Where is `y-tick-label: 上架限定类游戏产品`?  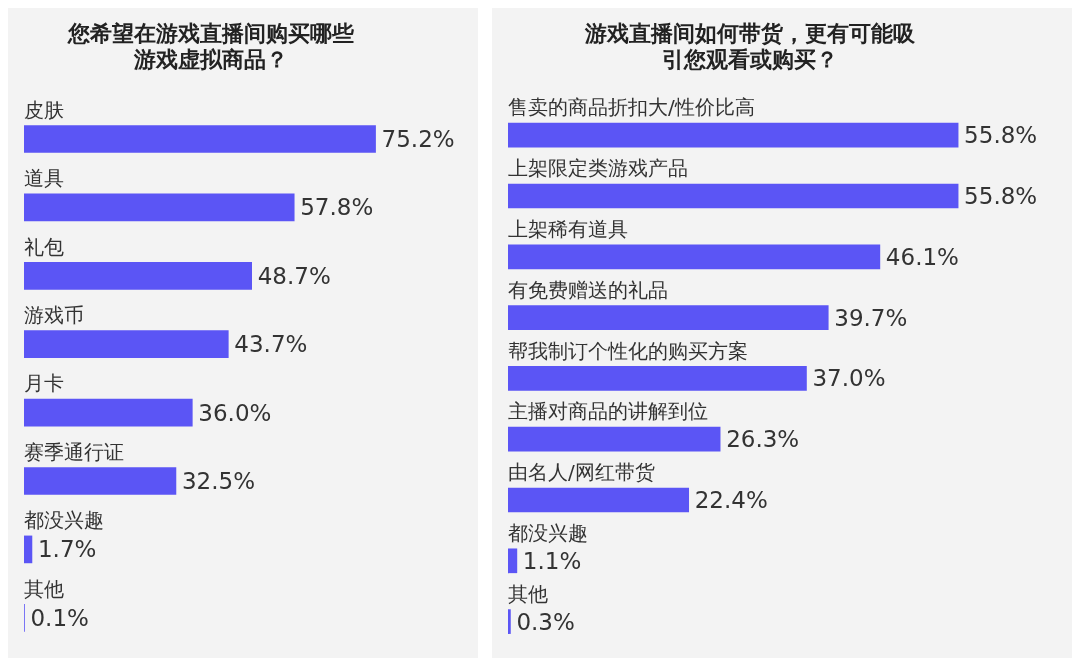 y-tick-label: 上架限定类游戏产品 is located at coordinates (598, 168).